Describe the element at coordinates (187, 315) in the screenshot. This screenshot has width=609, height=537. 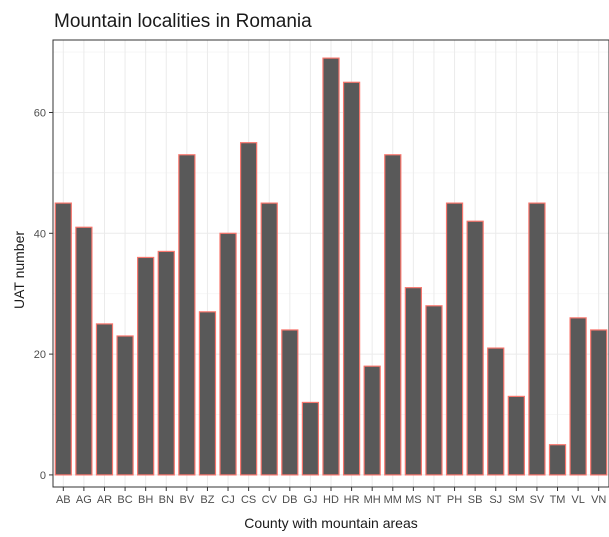
I see `bar-BV` at that location.